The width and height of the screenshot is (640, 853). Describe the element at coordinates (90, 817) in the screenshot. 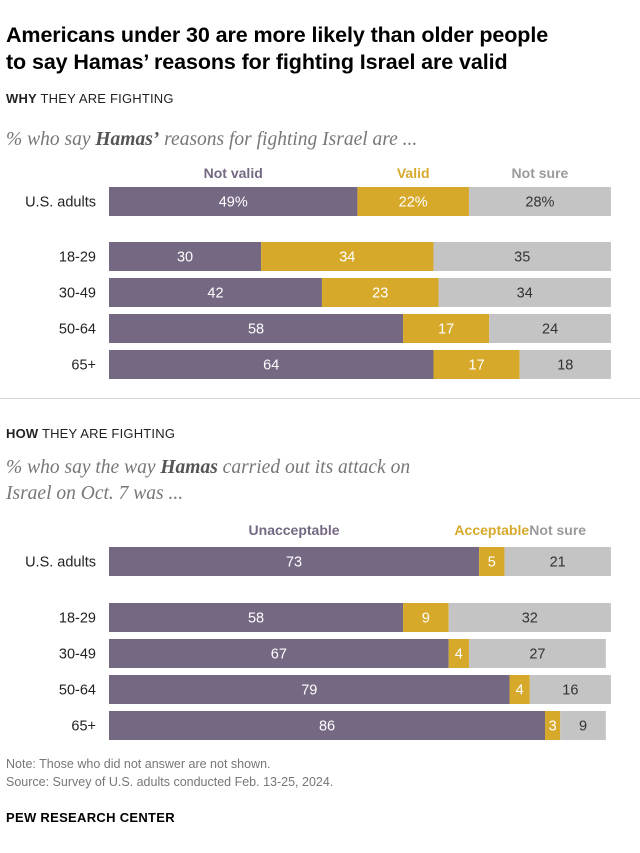

I see `brand-logo-text: PEW RESEARCH CENTER` at that location.